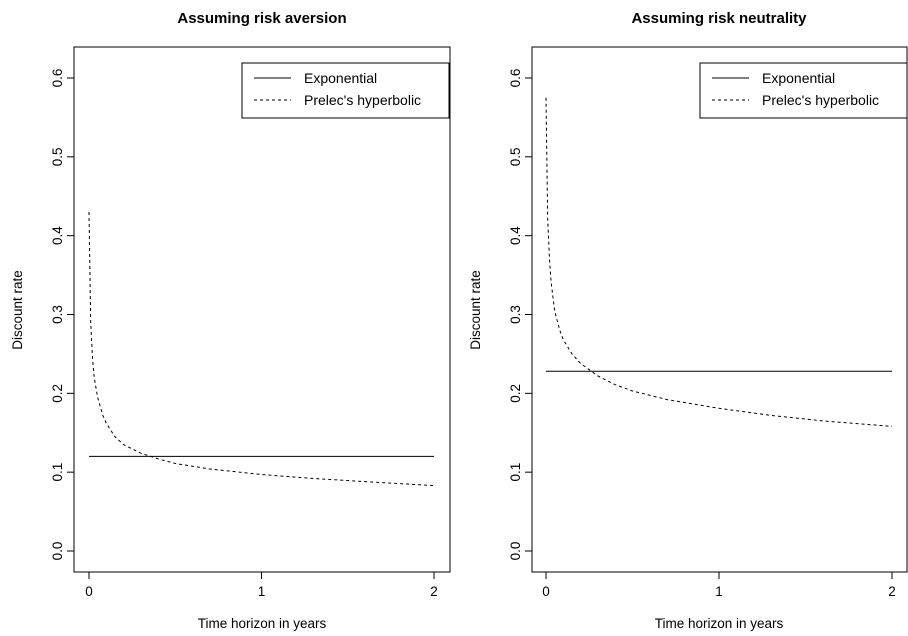 The image size is (908, 636). Describe the element at coordinates (362, 100) in the screenshot. I see `legend-label-hyperbolic-left: Prelec's hyperbolic` at that location.